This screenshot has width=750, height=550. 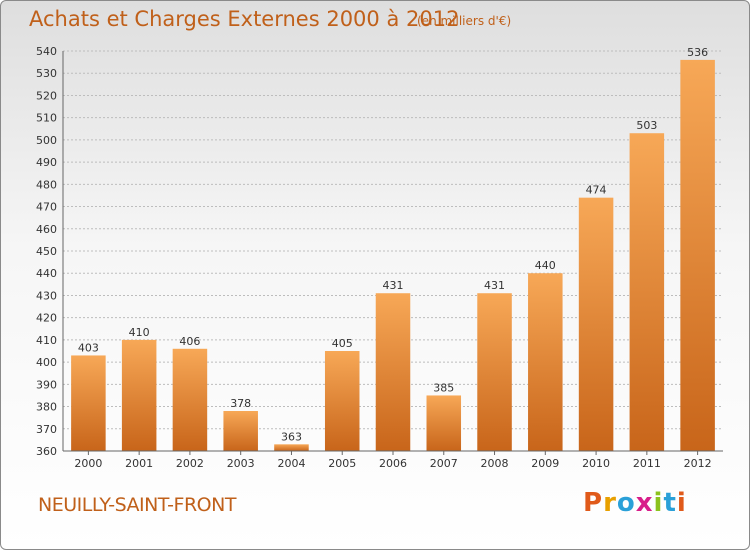 I want to click on value-label-2009: 440, so click(x=545, y=265).